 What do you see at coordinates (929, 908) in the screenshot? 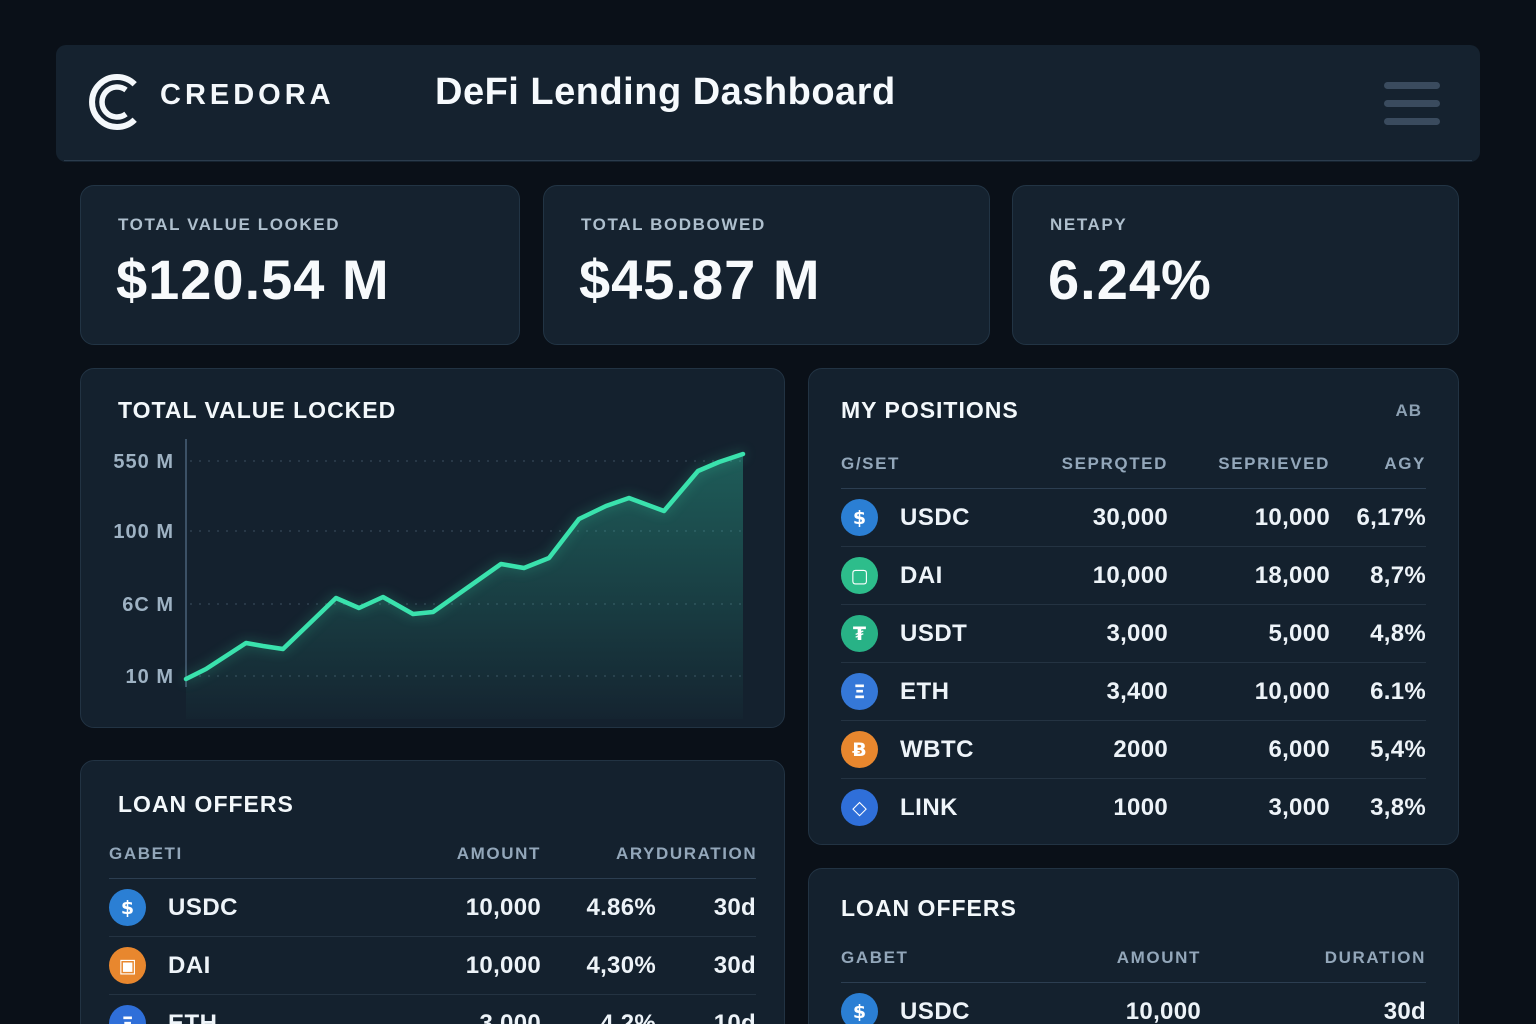
I see `panel-title: LOAN OFFERS` at bounding box center [929, 908].